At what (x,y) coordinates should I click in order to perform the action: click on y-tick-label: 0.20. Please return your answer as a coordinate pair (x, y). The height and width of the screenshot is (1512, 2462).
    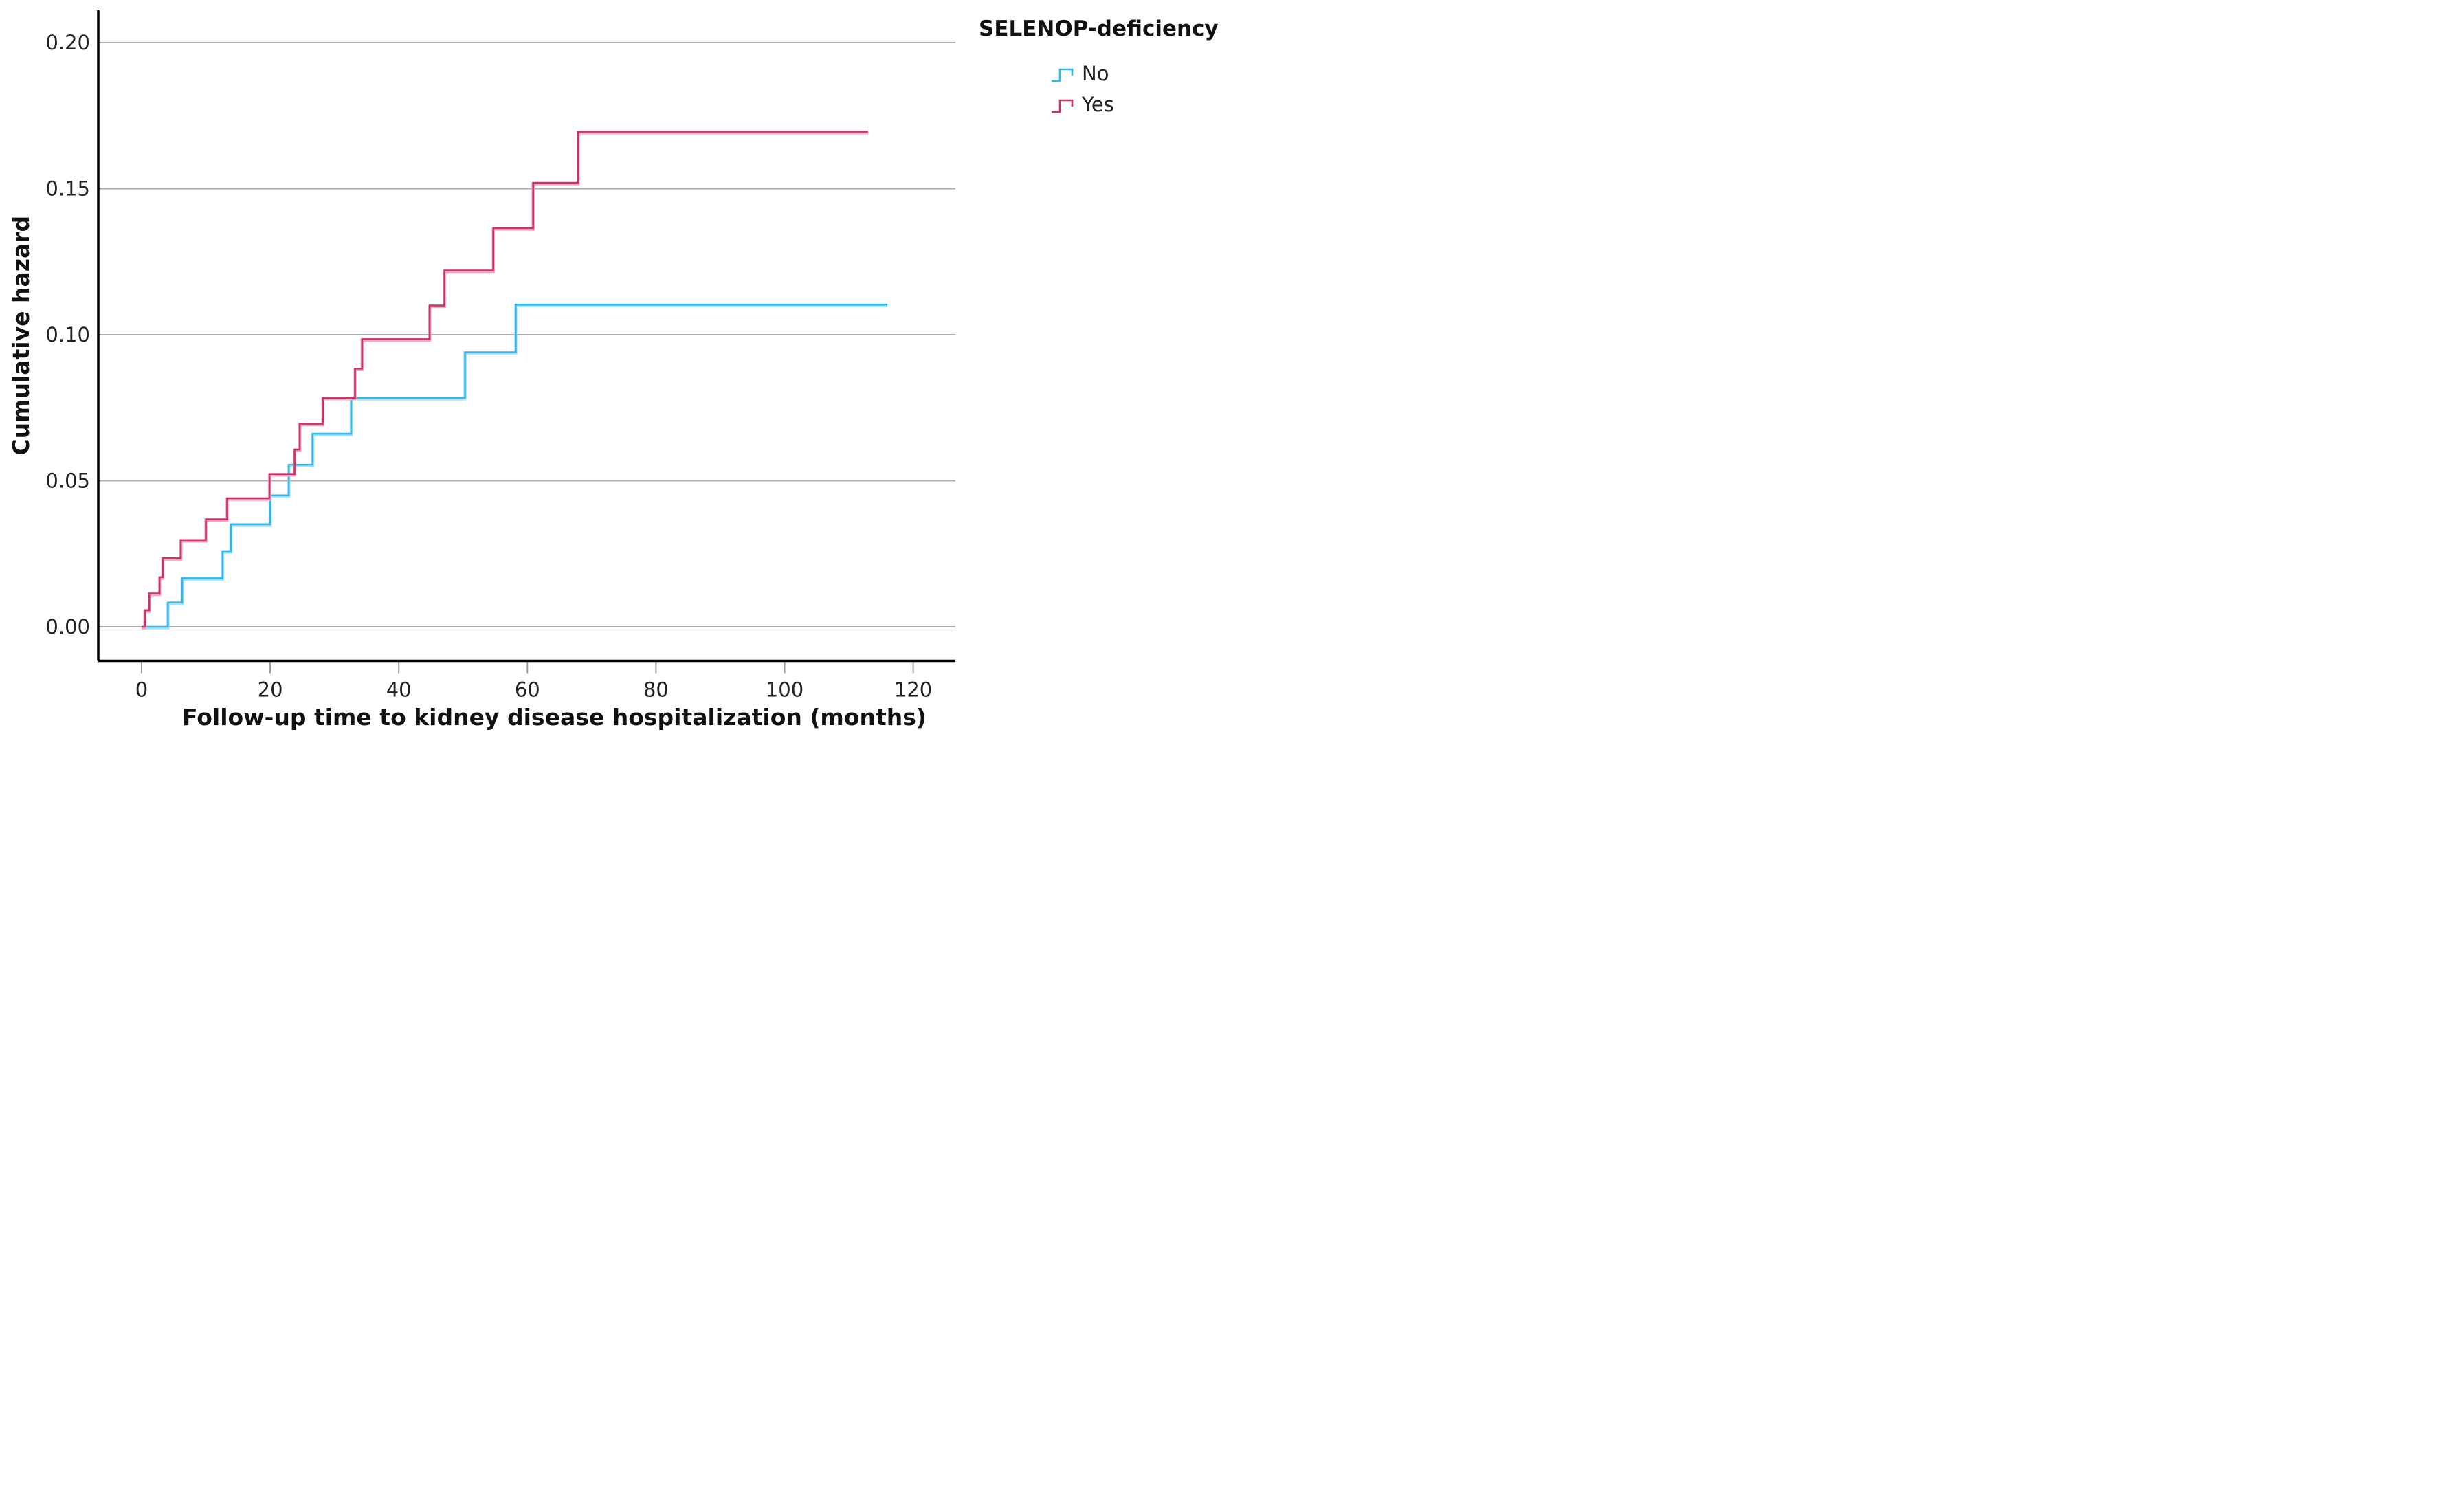
    Looking at the image, I should click on (67, 42).